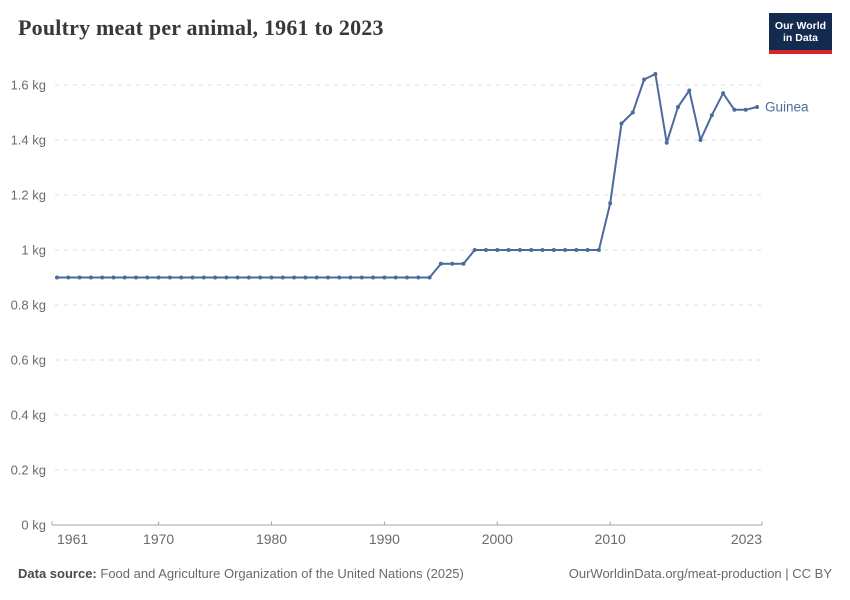 This screenshot has width=850, height=600. What do you see at coordinates (746, 539) in the screenshot?
I see `x-tick-label: 2023` at bounding box center [746, 539].